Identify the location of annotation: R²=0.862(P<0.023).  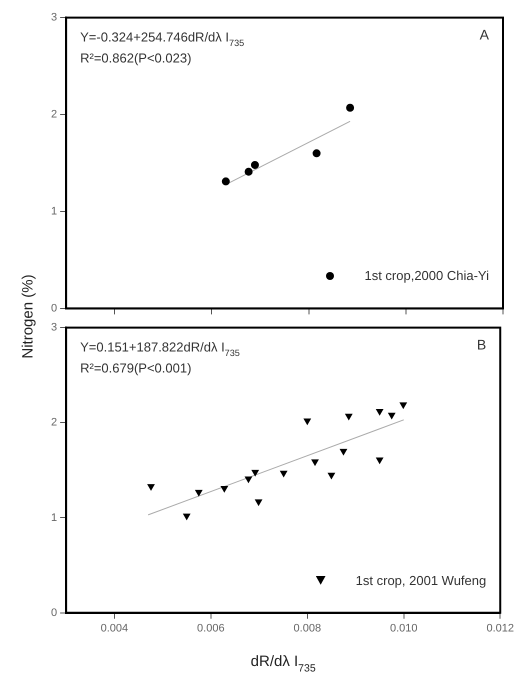
(136, 58).